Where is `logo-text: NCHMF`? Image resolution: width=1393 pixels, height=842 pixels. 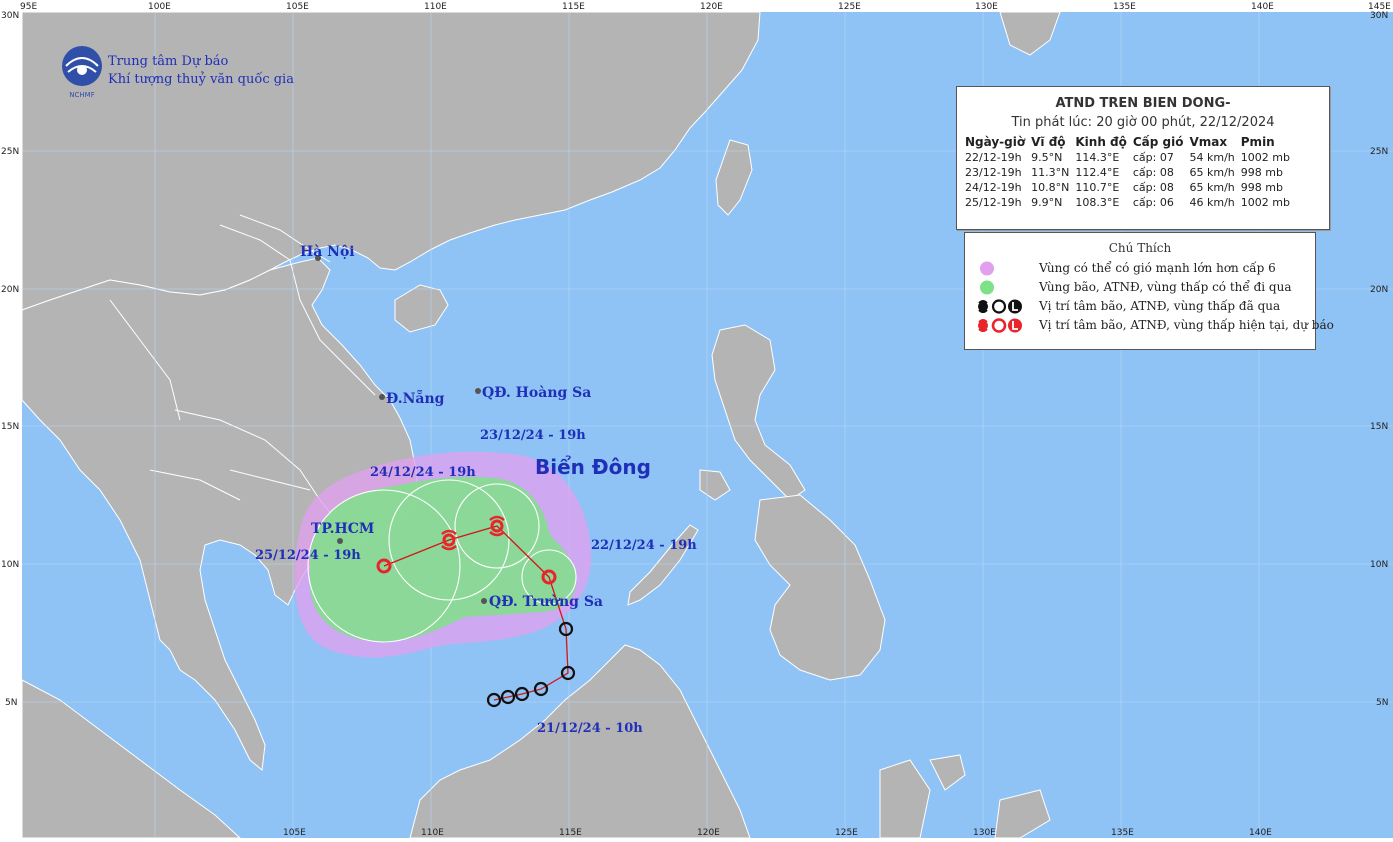 logo-text: NCHMF is located at coordinates (81, 95).